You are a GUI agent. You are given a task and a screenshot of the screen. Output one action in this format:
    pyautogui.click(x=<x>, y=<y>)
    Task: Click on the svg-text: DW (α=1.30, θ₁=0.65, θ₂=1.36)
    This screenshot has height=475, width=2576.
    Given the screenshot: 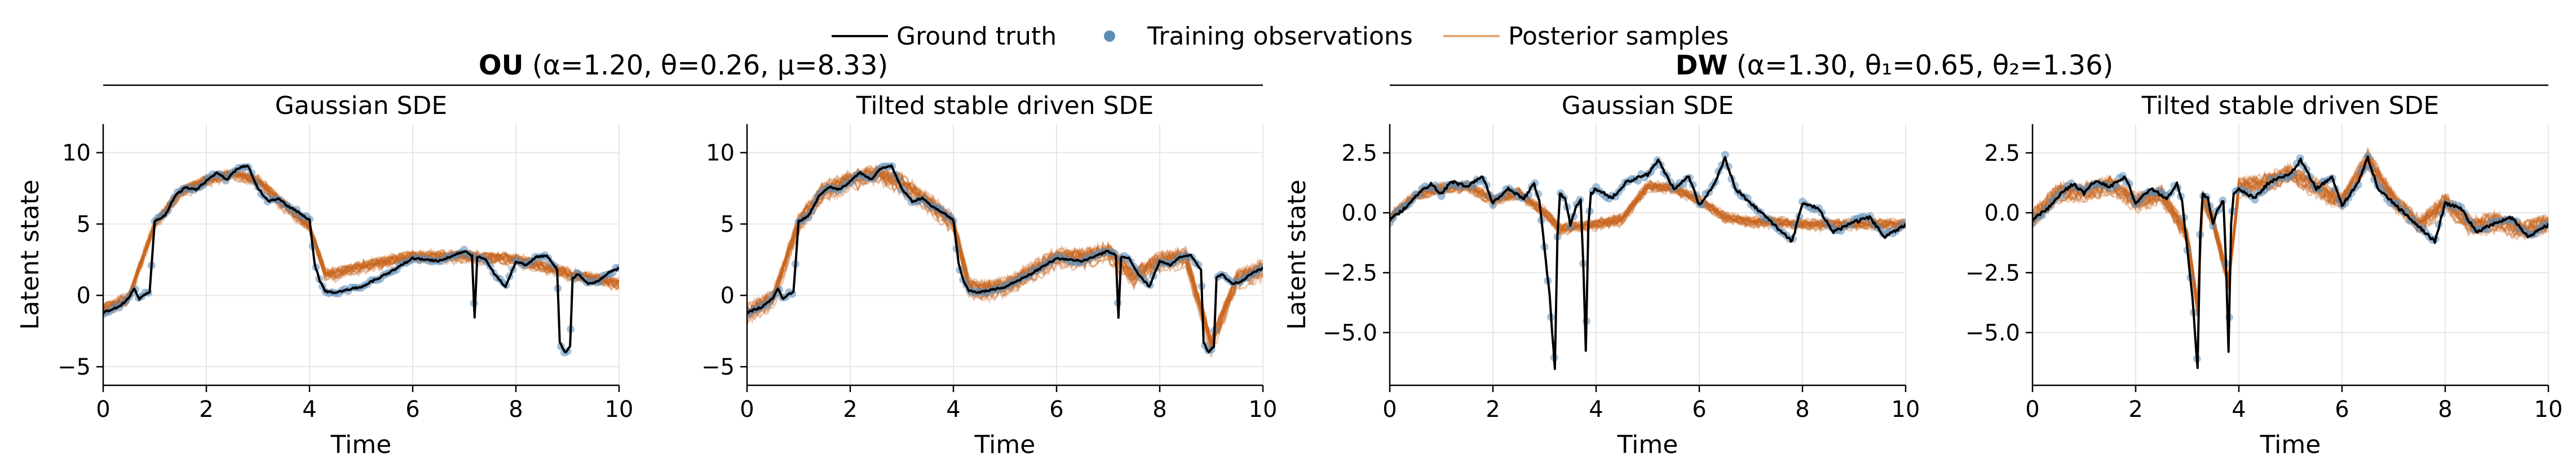 What is the action you would take?
    pyautogui.click(x=1895, y=65)
    